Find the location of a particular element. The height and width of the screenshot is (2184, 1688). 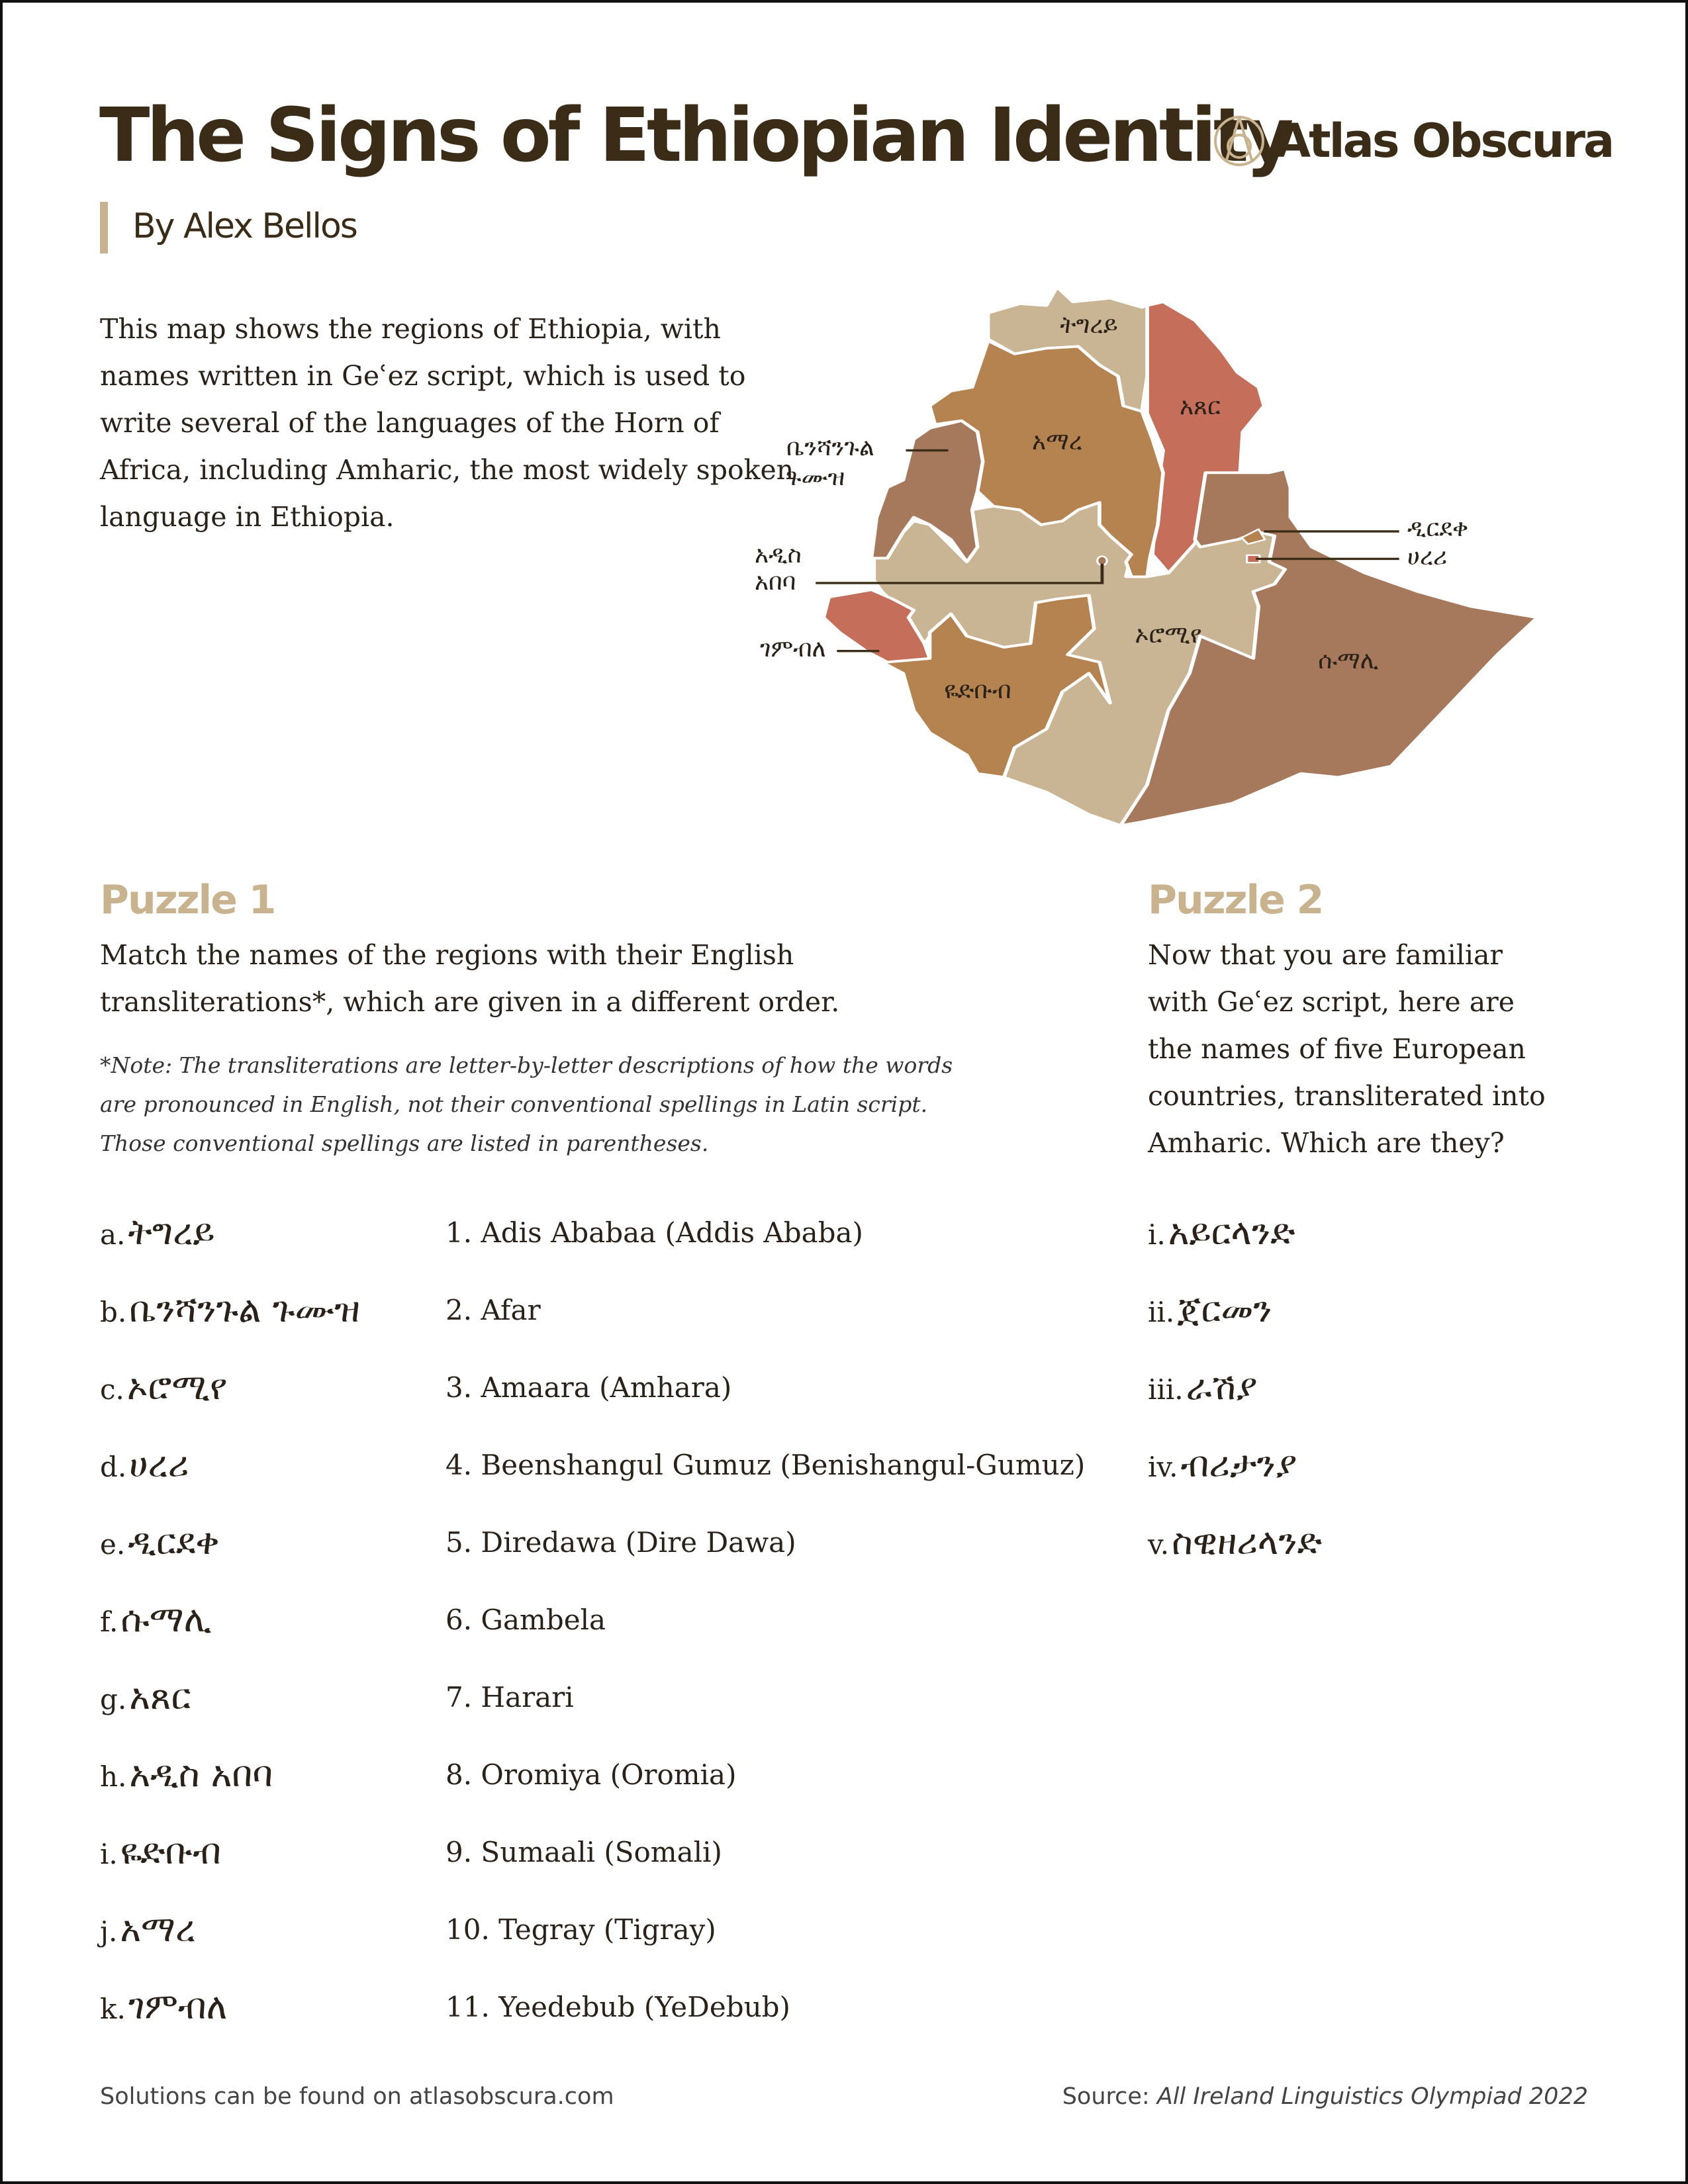

puzzle-1-geez-item: b. ቤንሻንጉል ጉሙዝ is located at coordinates (230, 1310).